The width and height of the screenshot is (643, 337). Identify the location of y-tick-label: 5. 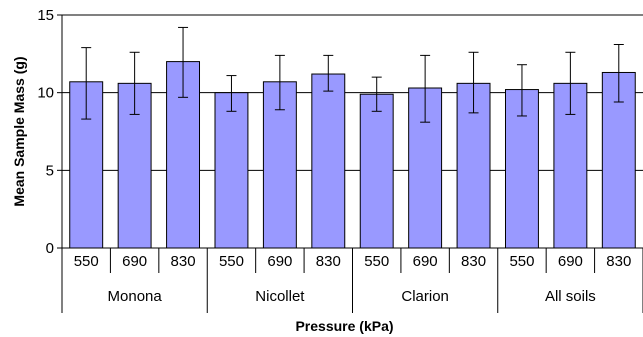
(50, 170).